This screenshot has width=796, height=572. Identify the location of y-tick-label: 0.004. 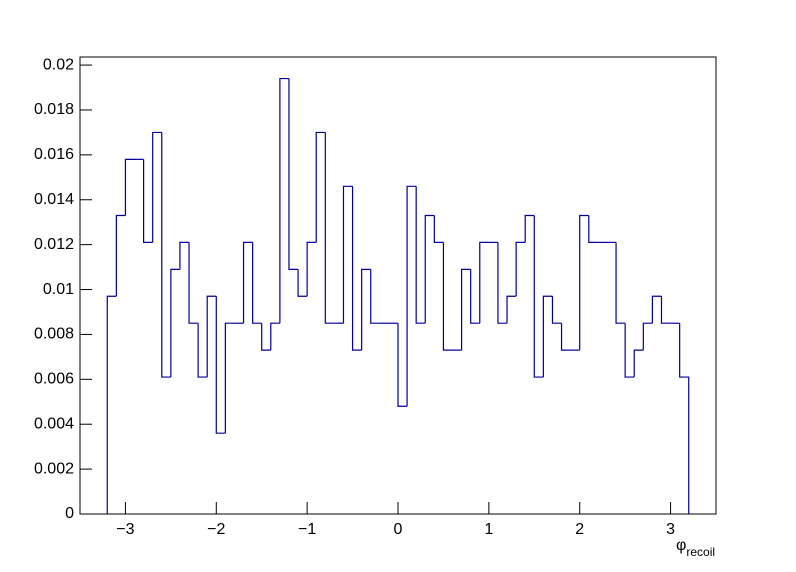
(54, 423).